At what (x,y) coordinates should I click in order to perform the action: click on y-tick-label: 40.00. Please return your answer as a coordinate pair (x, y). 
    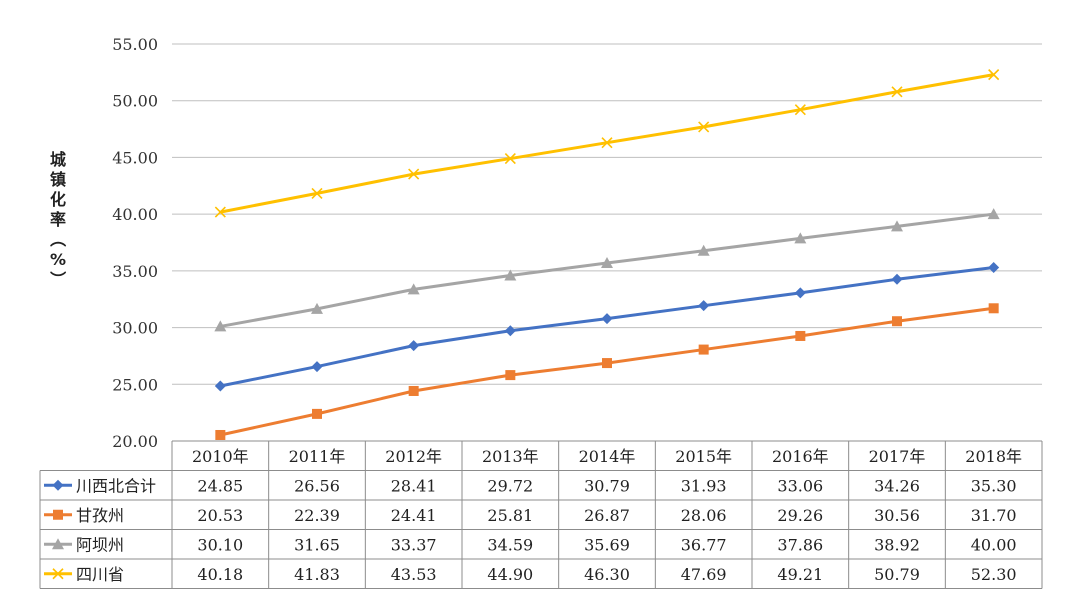
    Looking at the image, I should click on (135, 214).